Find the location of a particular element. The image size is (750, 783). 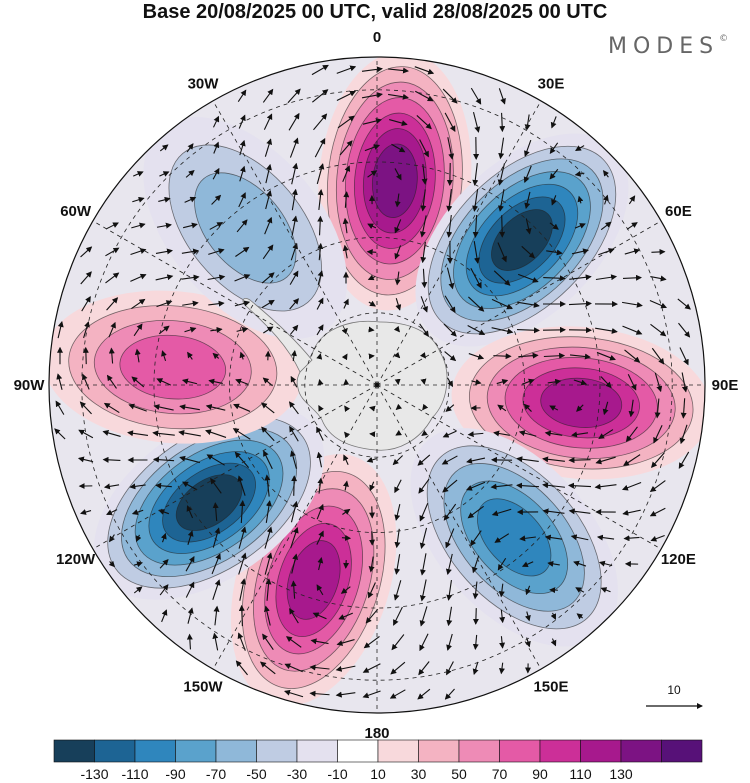

modes-logo: MODES© is located at coordinates (668, 46).